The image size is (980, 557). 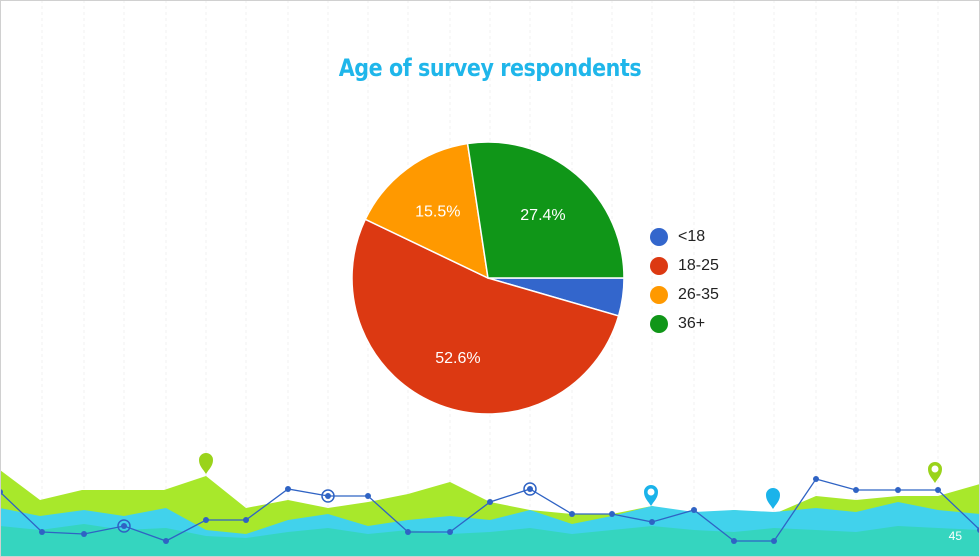 I want to click on legend-label: 36+, so click(x=692, y=323).